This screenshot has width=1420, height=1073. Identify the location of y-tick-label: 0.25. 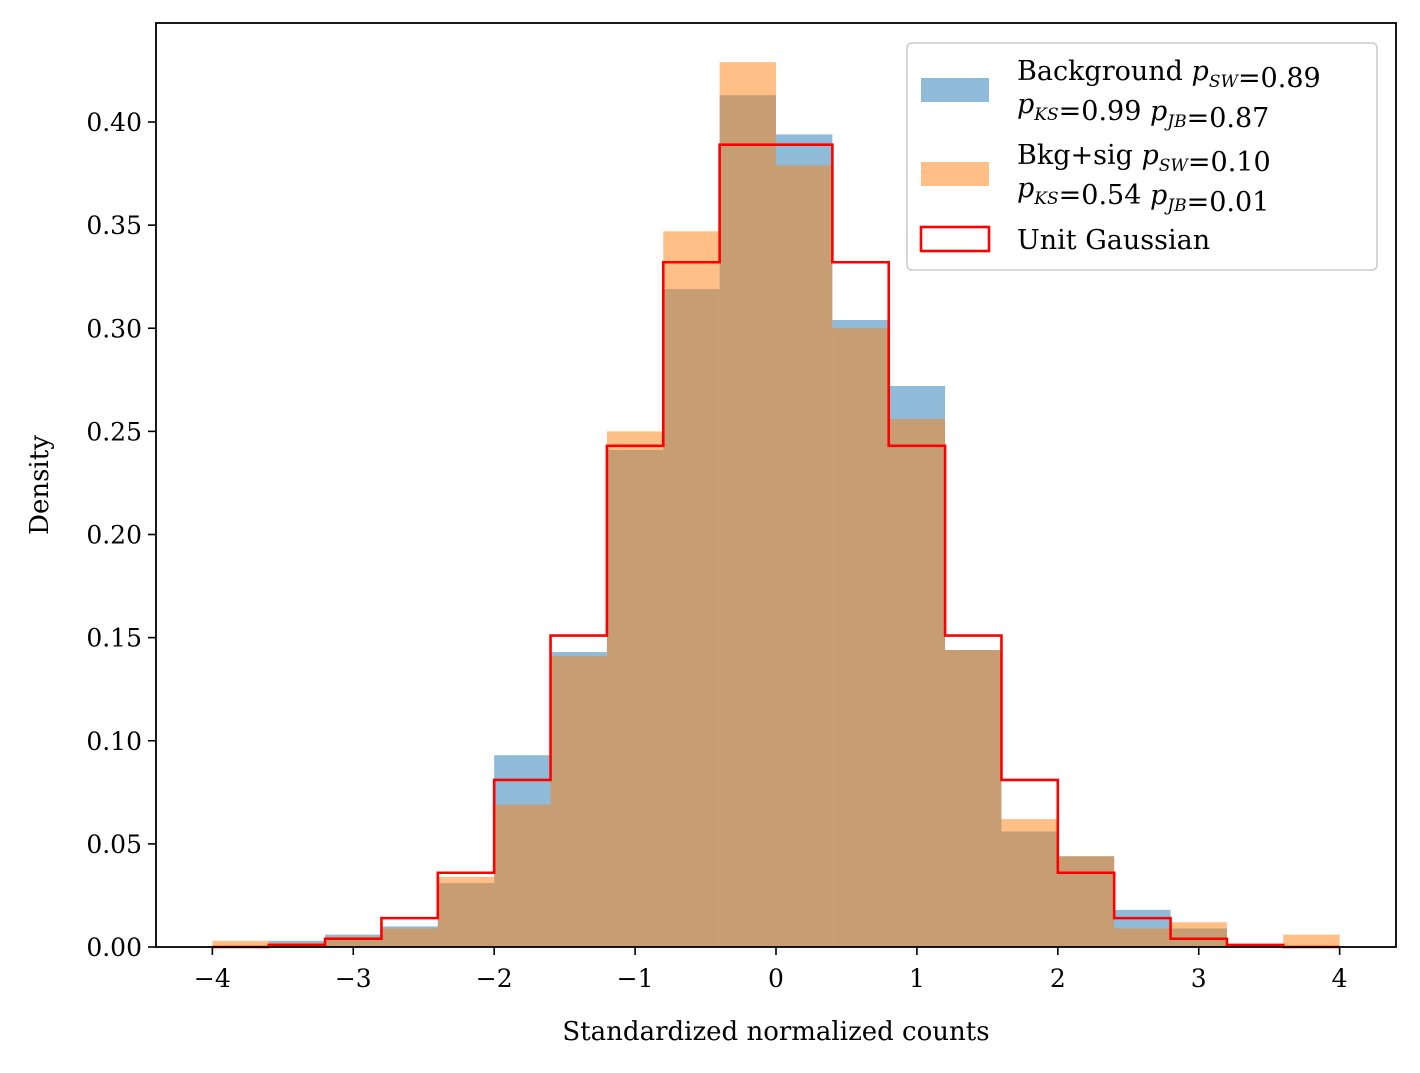
(114, 431).